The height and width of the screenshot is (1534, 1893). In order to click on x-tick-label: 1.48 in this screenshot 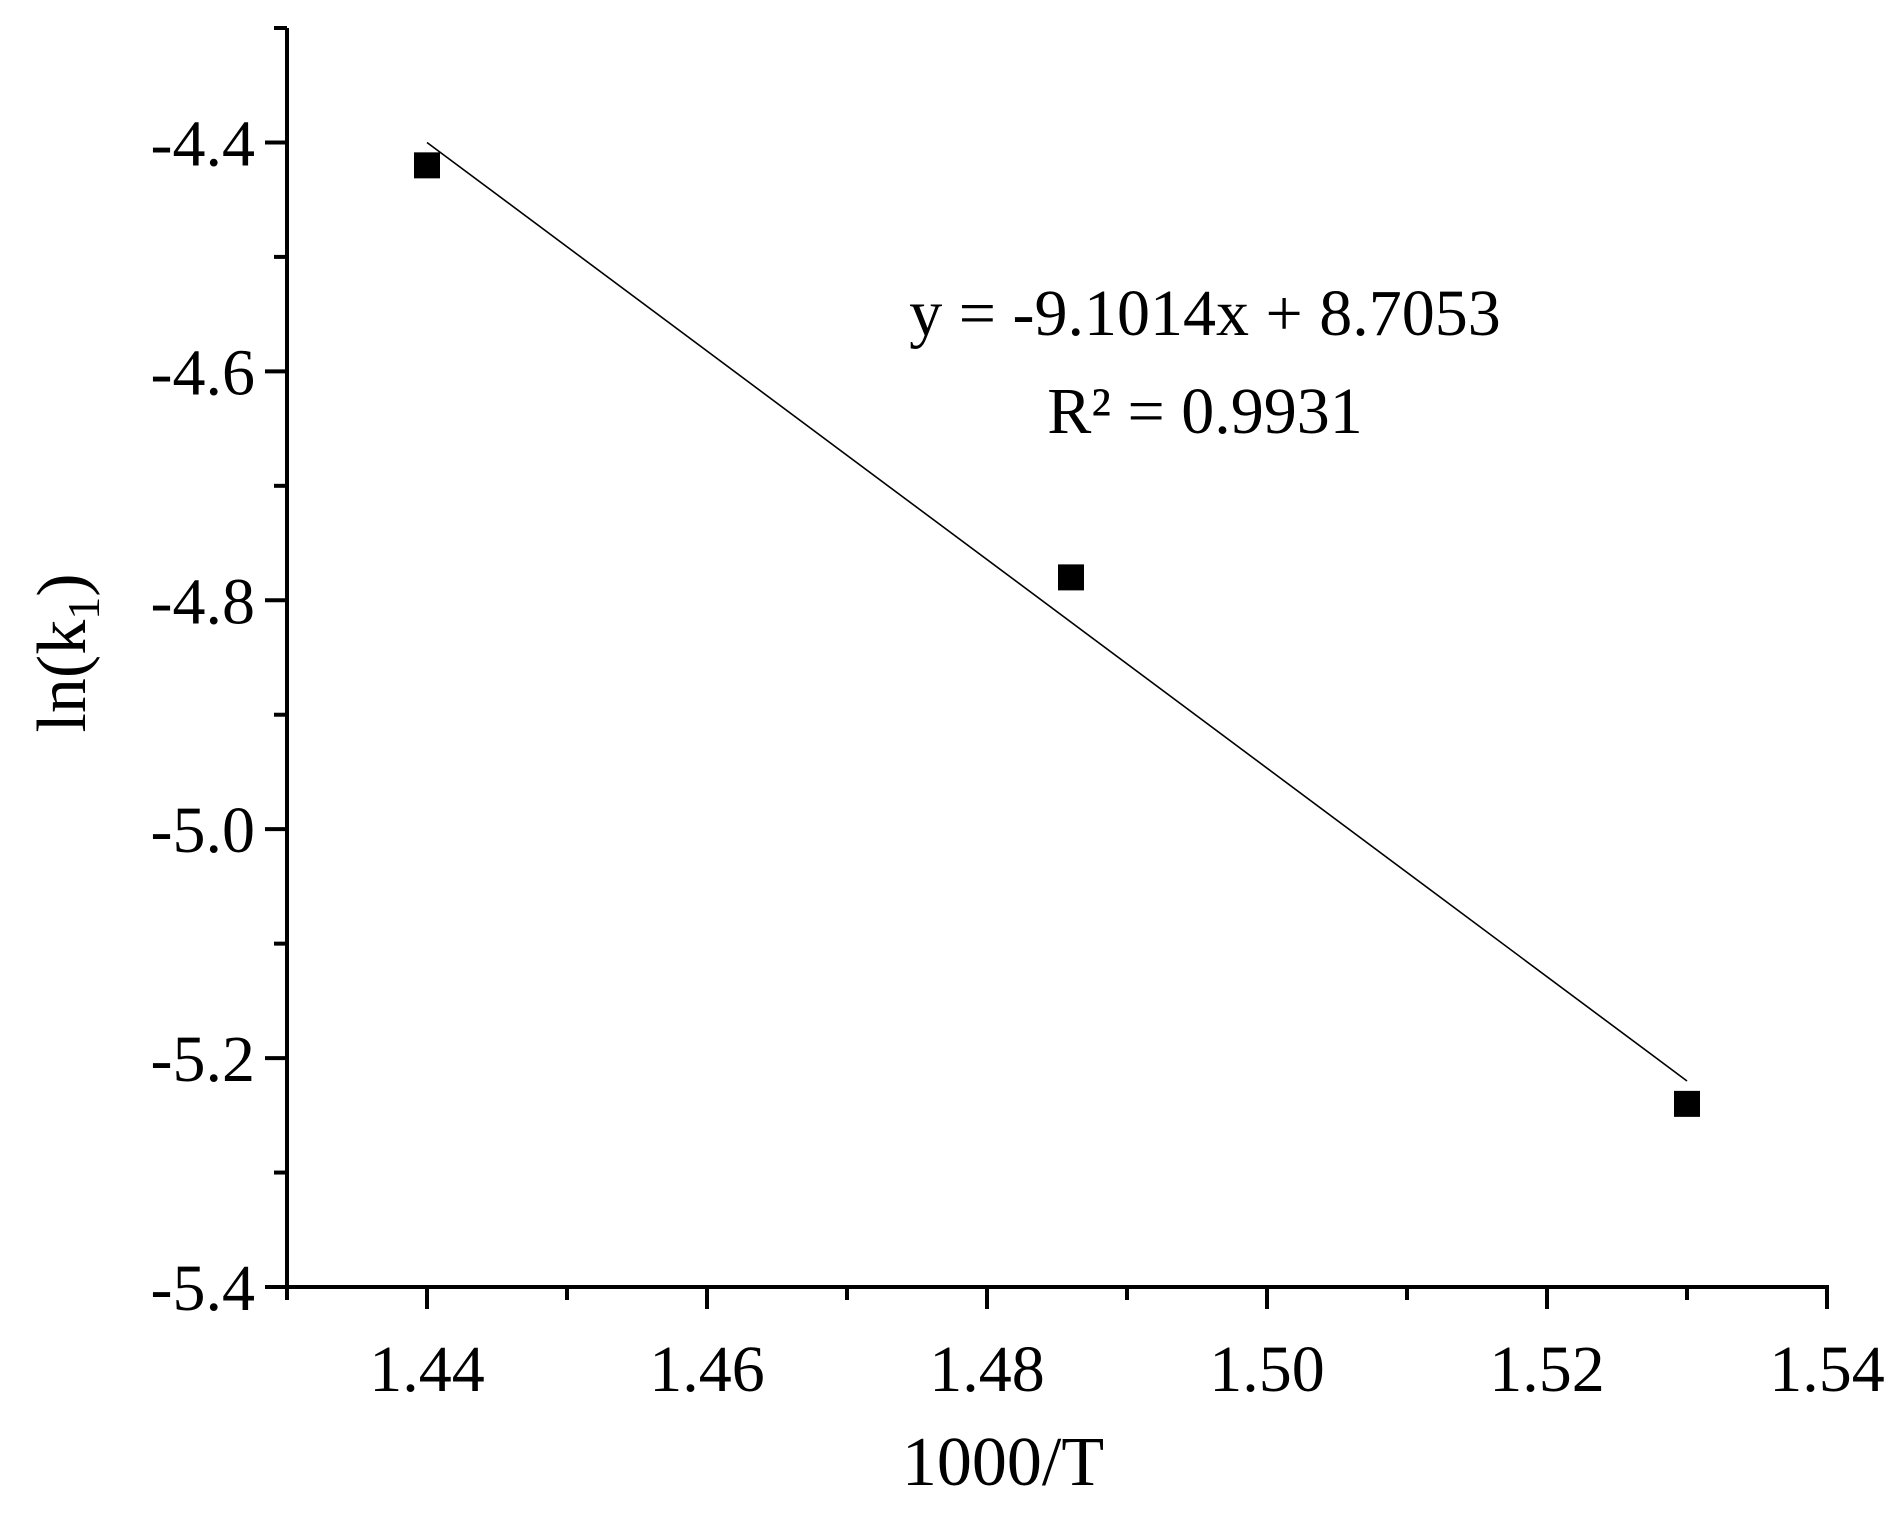, I will do `click(987, 1369)`.